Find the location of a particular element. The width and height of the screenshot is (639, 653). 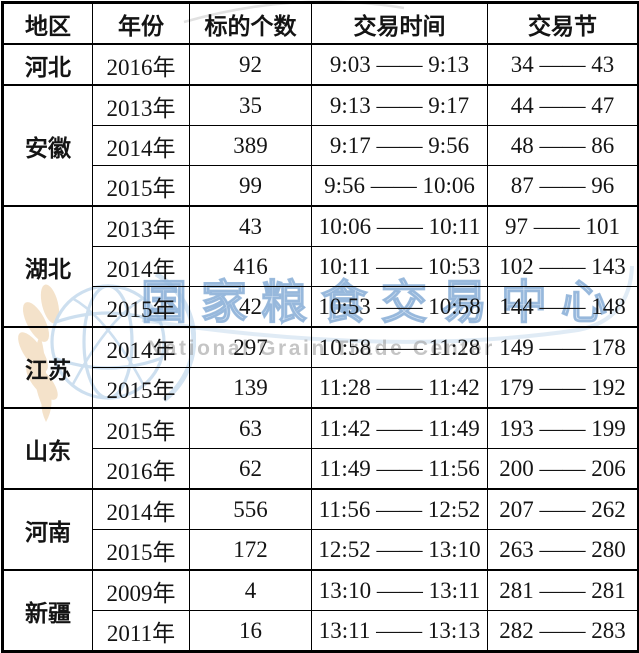

trade-time-cell: 11:42 —— 11:49 is located at coordinates (399, 428).